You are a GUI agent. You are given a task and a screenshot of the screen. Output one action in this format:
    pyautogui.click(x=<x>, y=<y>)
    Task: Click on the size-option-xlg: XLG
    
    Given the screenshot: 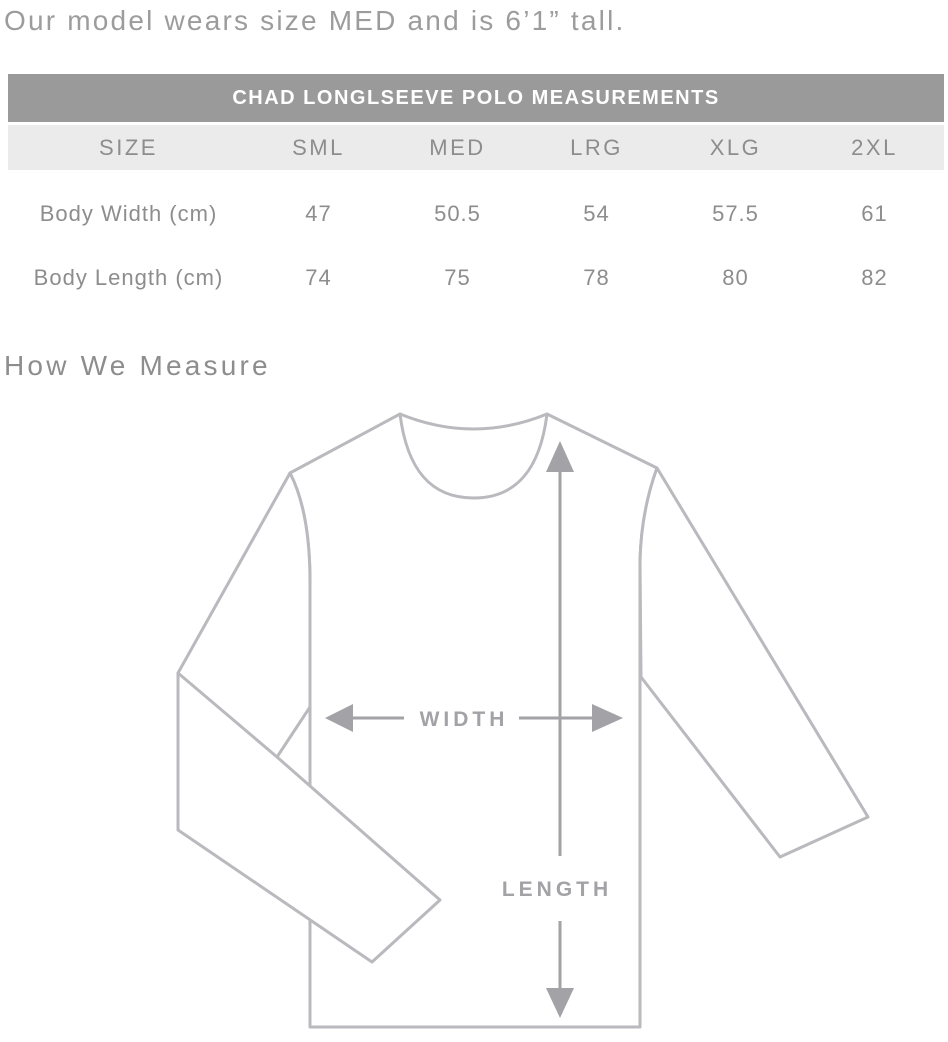 What is the action you would take?
    pyautogui.click(x=735, y=147)
    